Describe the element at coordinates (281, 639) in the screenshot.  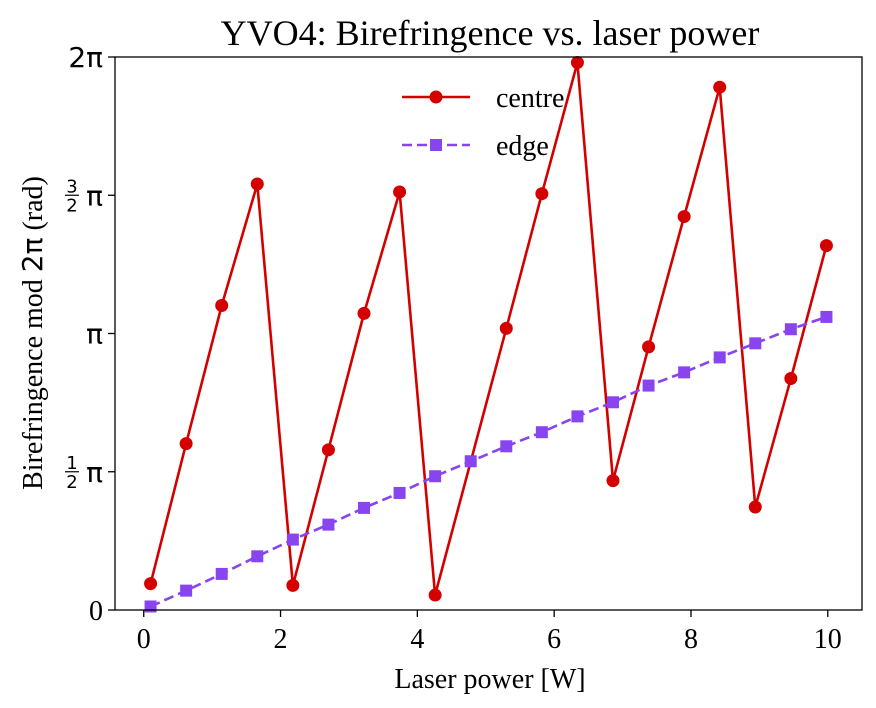
I see `x-tick-label: 2` at that location.